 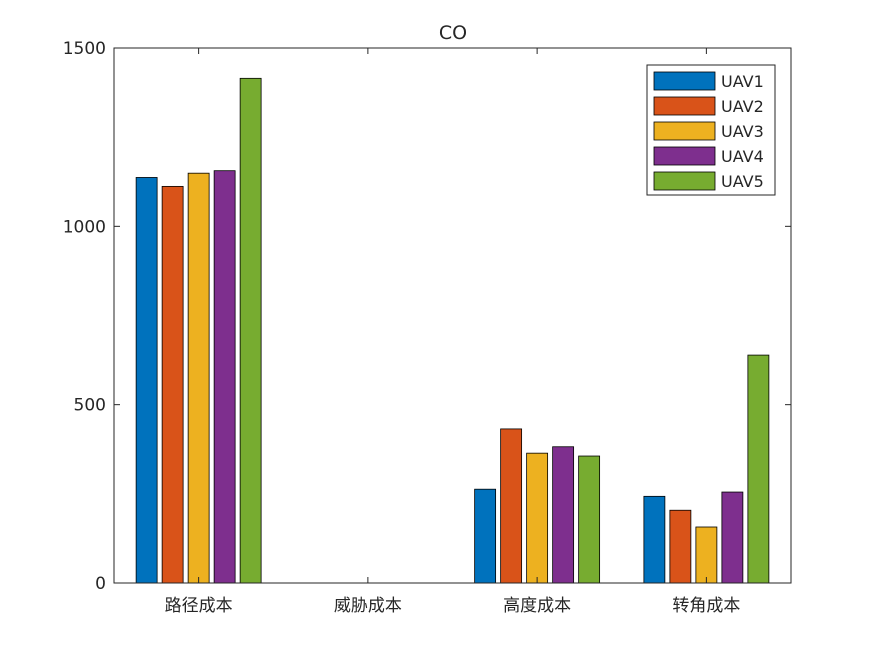 What do you see at coordinates (684, 81) in the screenshot?
I see `legend-swatch-uav1` at bounding box center [684, 81].